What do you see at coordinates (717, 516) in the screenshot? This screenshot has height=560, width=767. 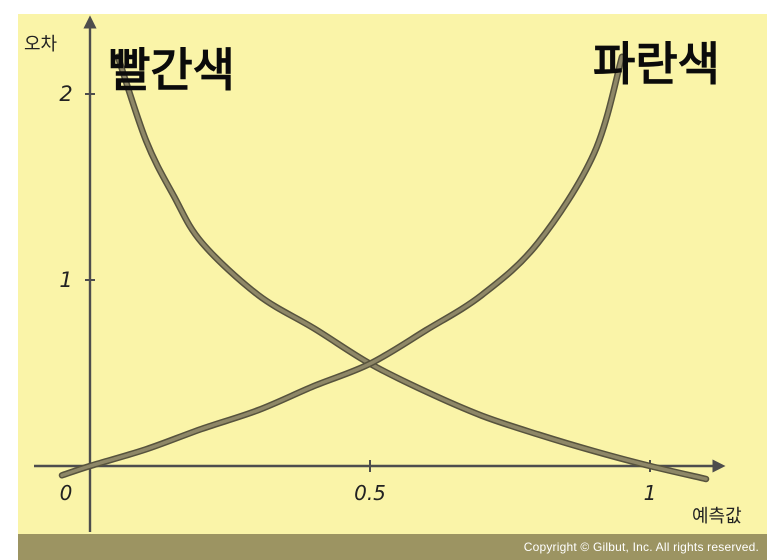 I see `x-axis-label: 예측값` at bounding box center [717, 516].